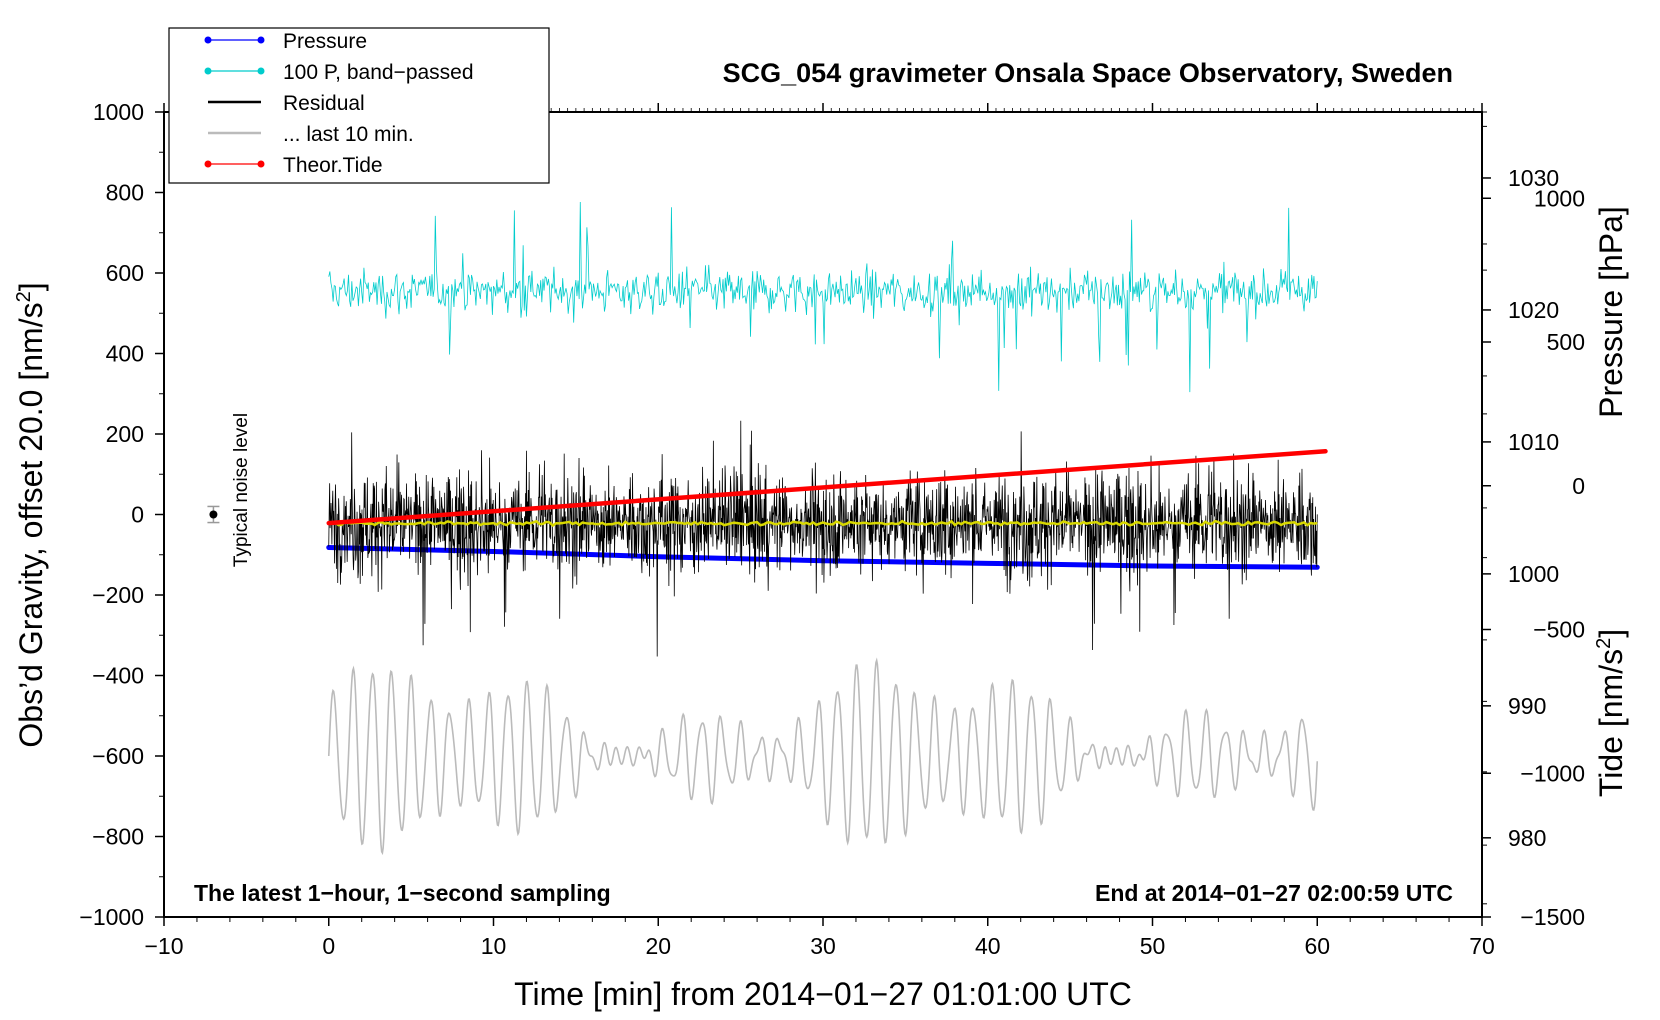 This screenshot has width=1660, height=1020. I want to click on annotation-sampling: The latest 1−hour, 1−second sampling, so click(402, 893).